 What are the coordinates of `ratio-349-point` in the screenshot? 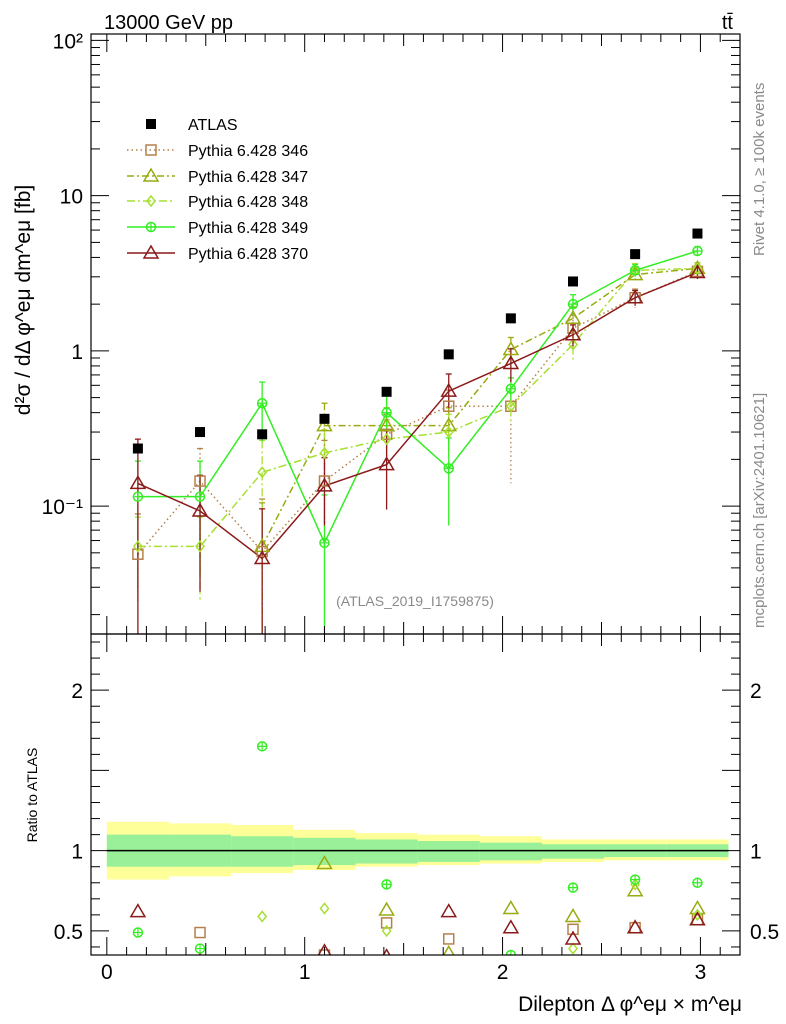 It's located at (448, 982).